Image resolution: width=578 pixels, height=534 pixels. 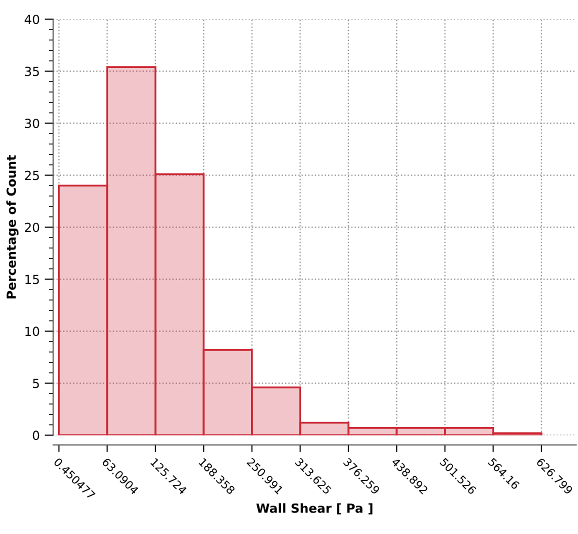 I want to click on y-tick-label: 10, so click(x=32, y=331).